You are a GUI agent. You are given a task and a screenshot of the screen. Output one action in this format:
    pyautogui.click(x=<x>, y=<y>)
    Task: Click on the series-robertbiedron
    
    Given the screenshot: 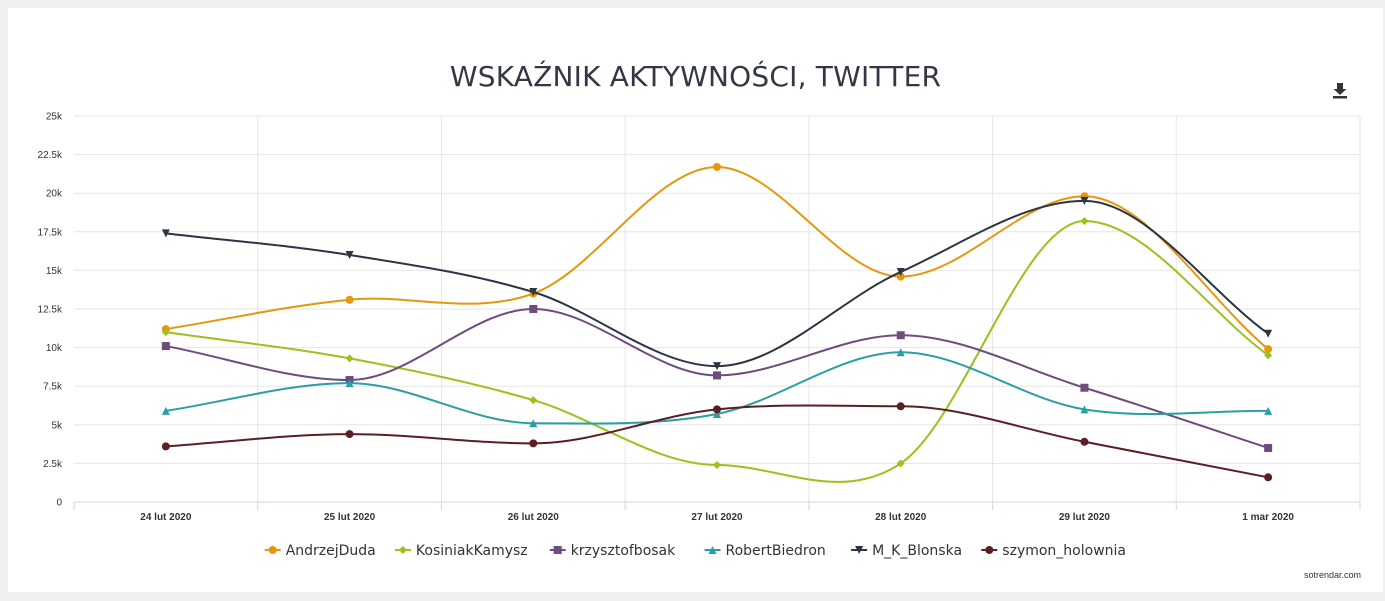 What is the action you would take?
    pyautogui.click(x=717, y=388)
    